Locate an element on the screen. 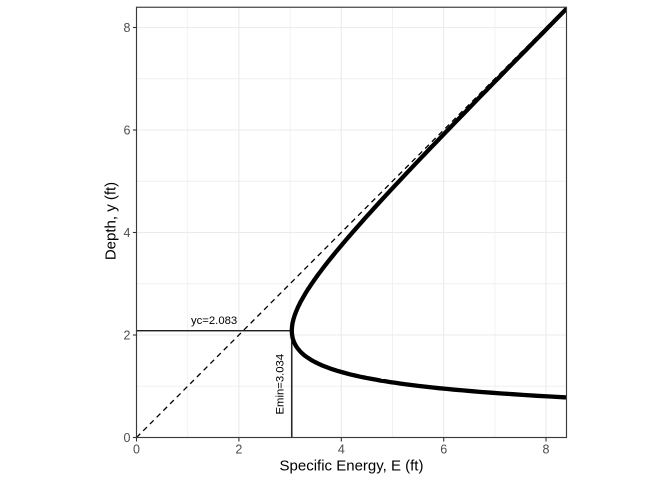 Image resolution: width=672 pixels, height=485 pixels. svg-text: Emin=3.034 is located at coordinates (281, 384).